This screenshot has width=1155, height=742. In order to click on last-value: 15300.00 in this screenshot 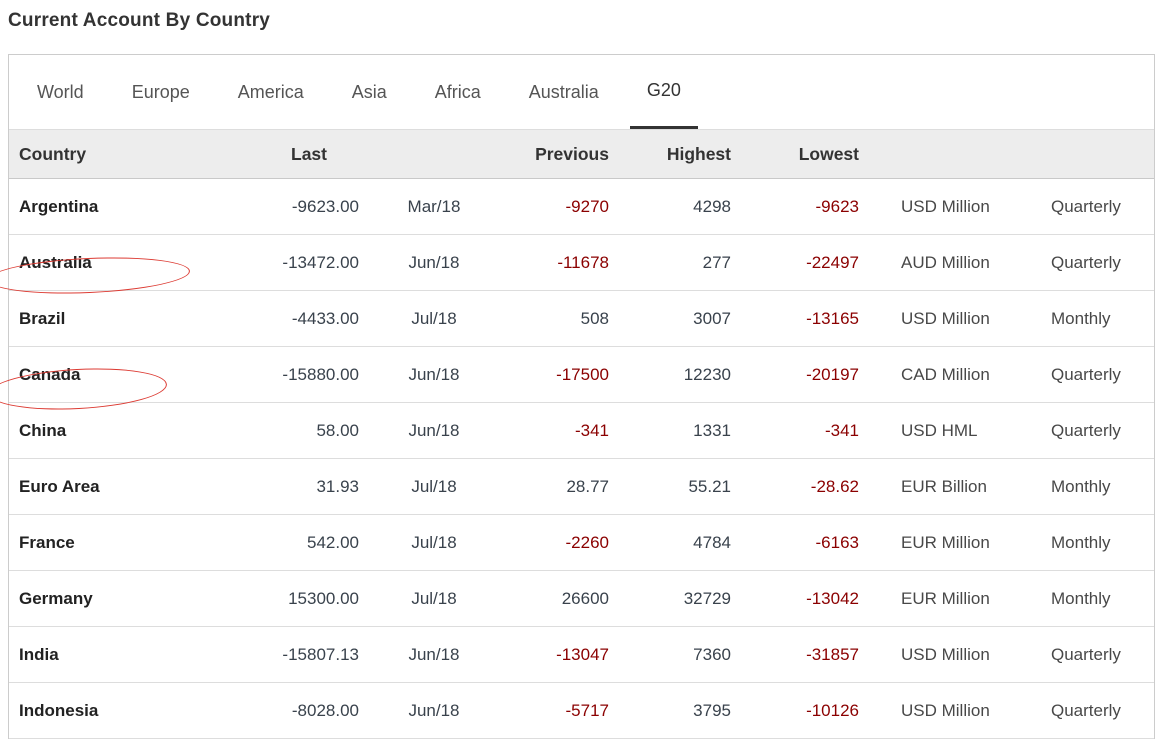, I will do `click(323, 598)`.